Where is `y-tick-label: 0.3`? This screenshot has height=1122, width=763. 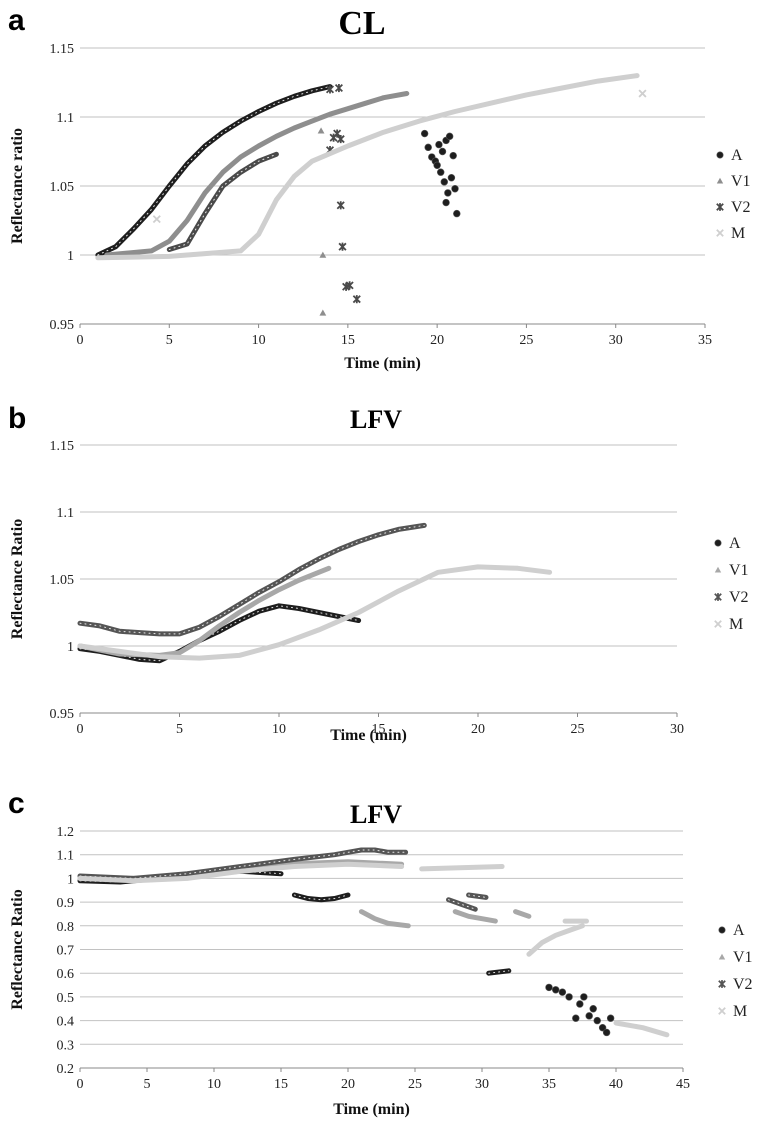
y-tick-label: 0.3 is located at coordinates (66, 1045).